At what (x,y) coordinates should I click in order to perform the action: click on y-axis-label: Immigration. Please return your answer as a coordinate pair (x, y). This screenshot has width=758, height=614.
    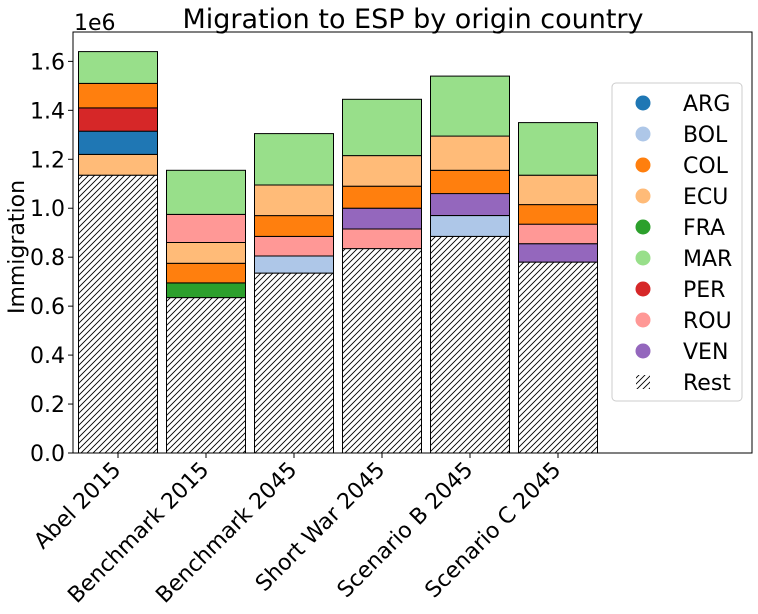
    Looking at the image, I should click on (17, 247).